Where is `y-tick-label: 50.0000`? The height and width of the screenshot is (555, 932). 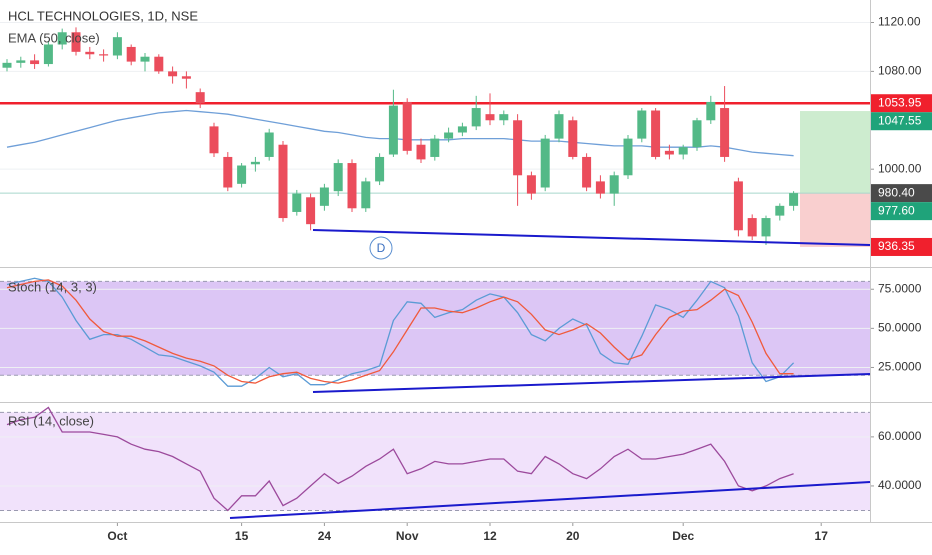
y-tick-label: 50.0000 is located at coordinates (900, 328).